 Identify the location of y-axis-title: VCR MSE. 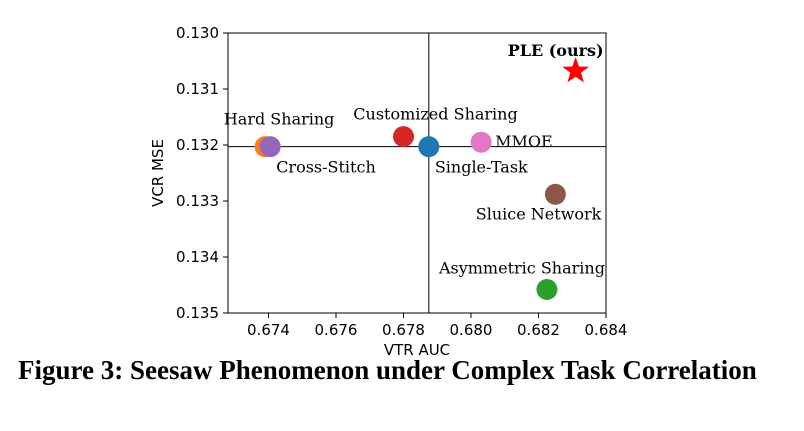
(158, 173).